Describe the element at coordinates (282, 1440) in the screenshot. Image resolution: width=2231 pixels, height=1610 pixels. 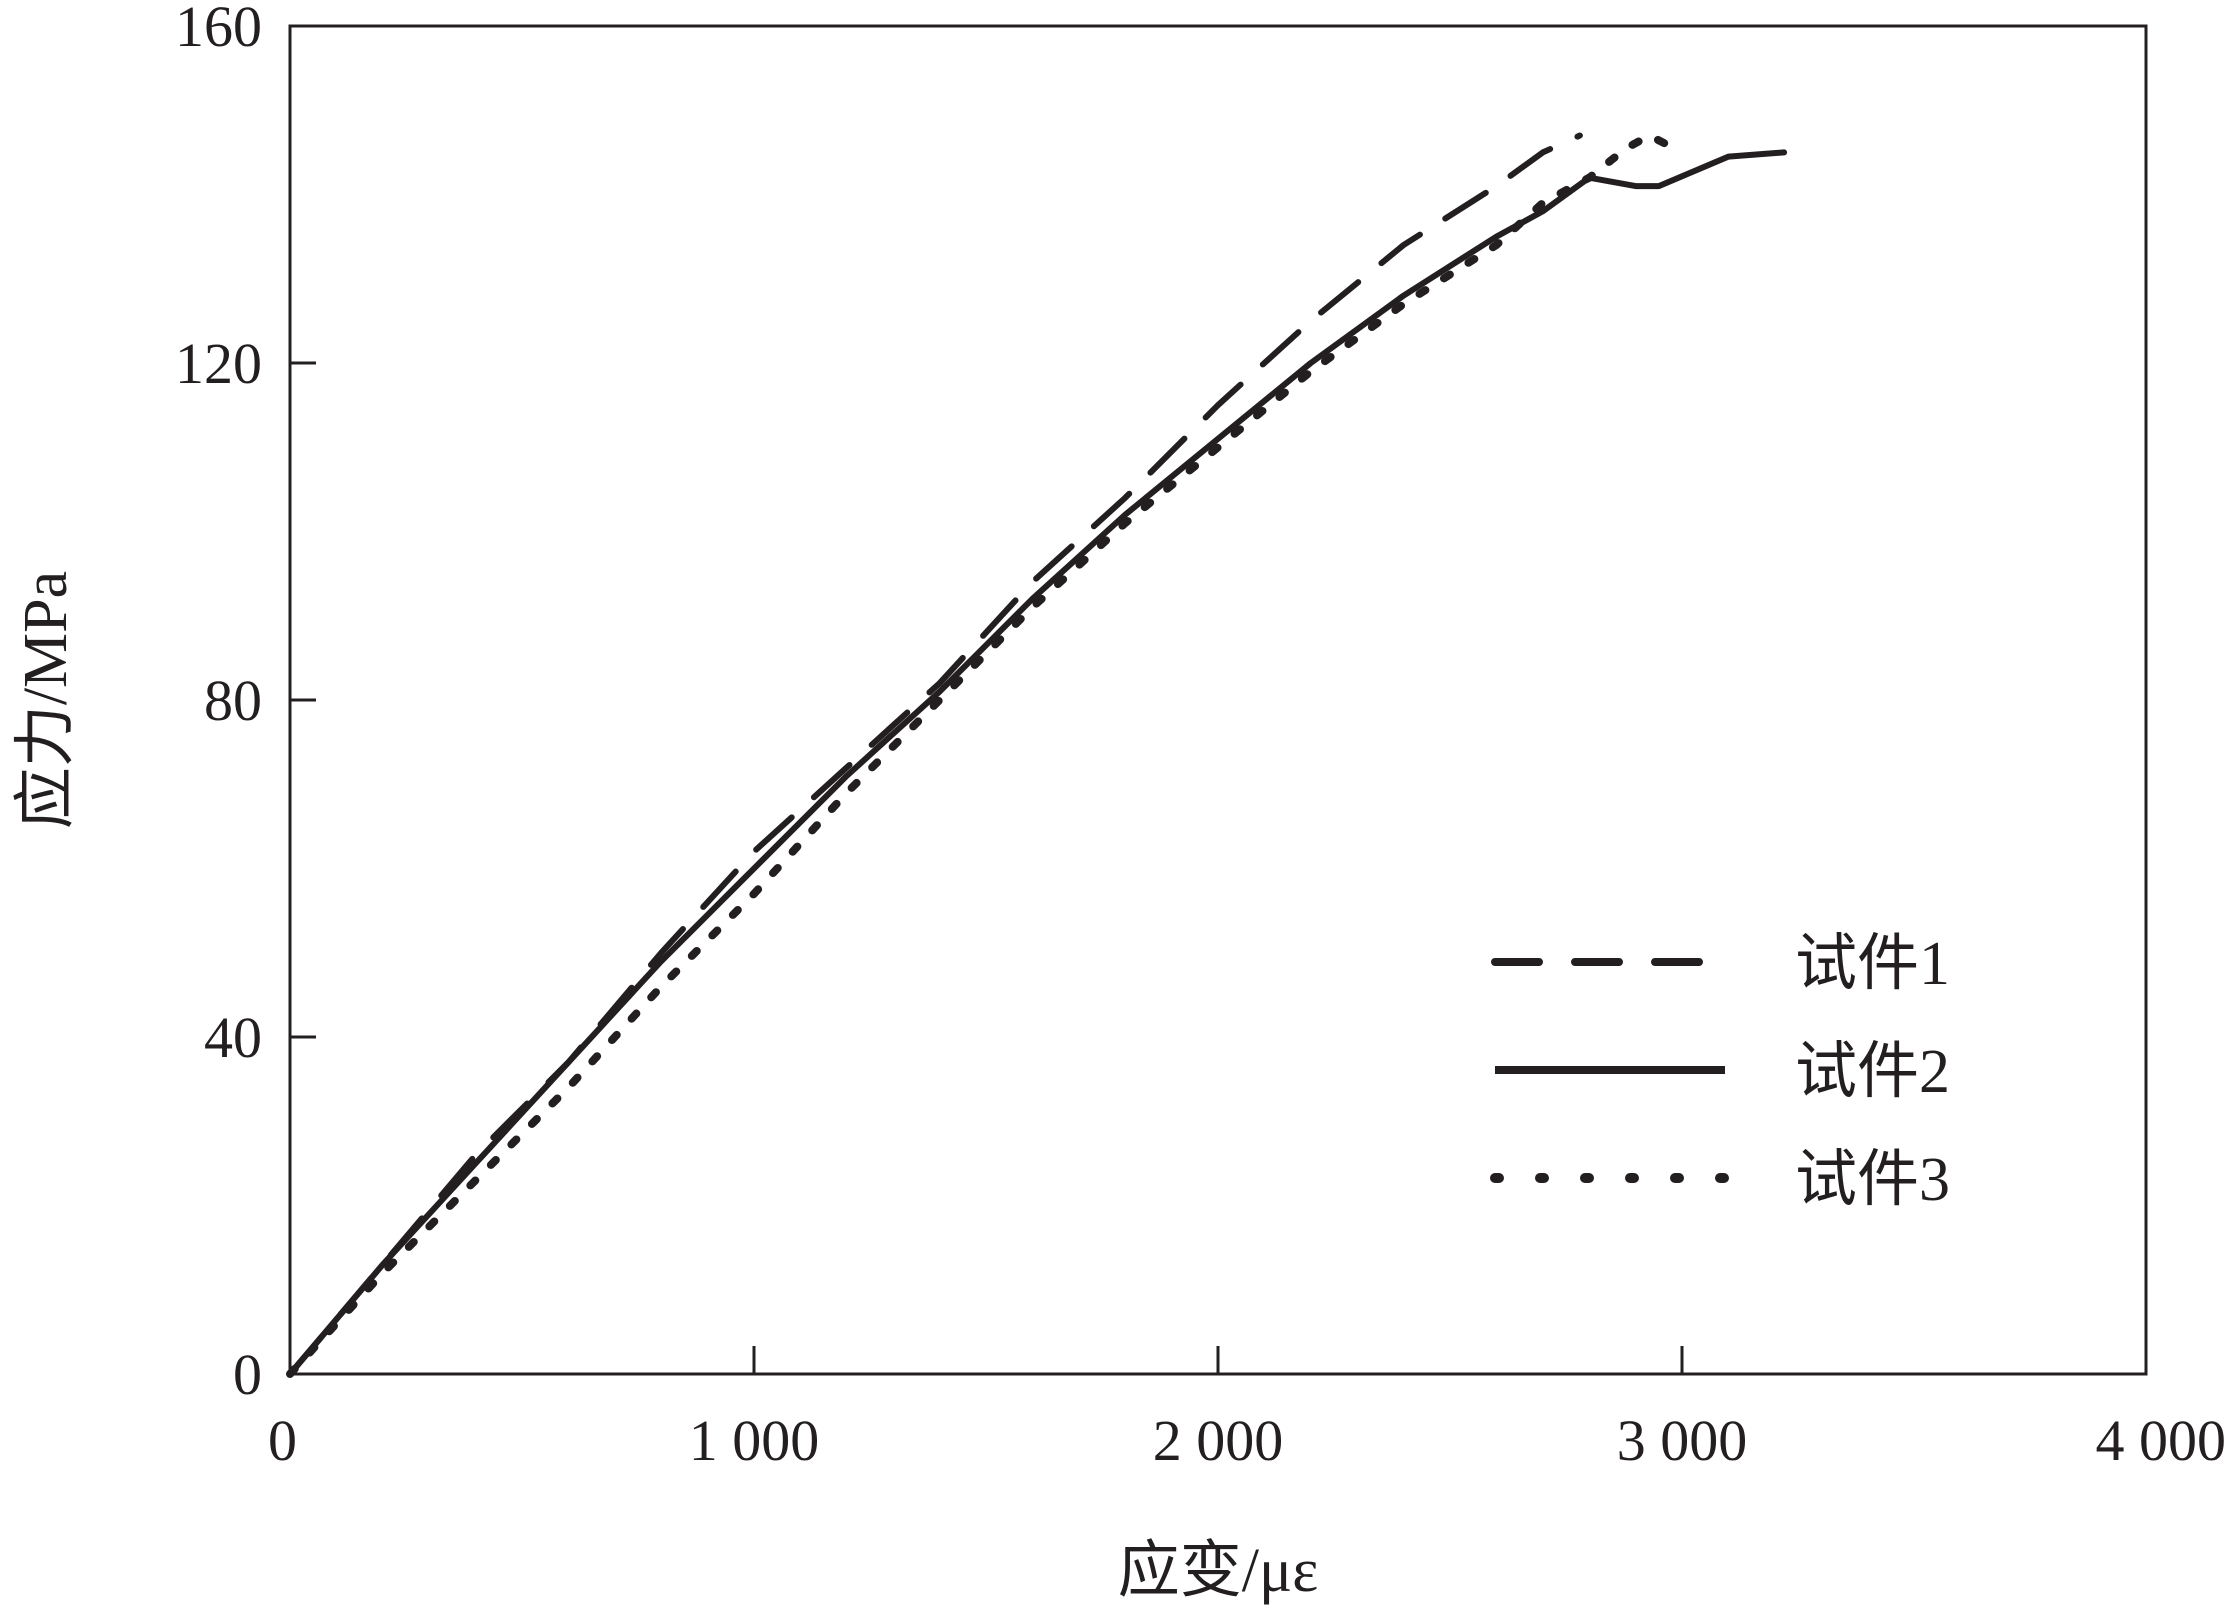
I see `x-tick-label: 0` at that location.